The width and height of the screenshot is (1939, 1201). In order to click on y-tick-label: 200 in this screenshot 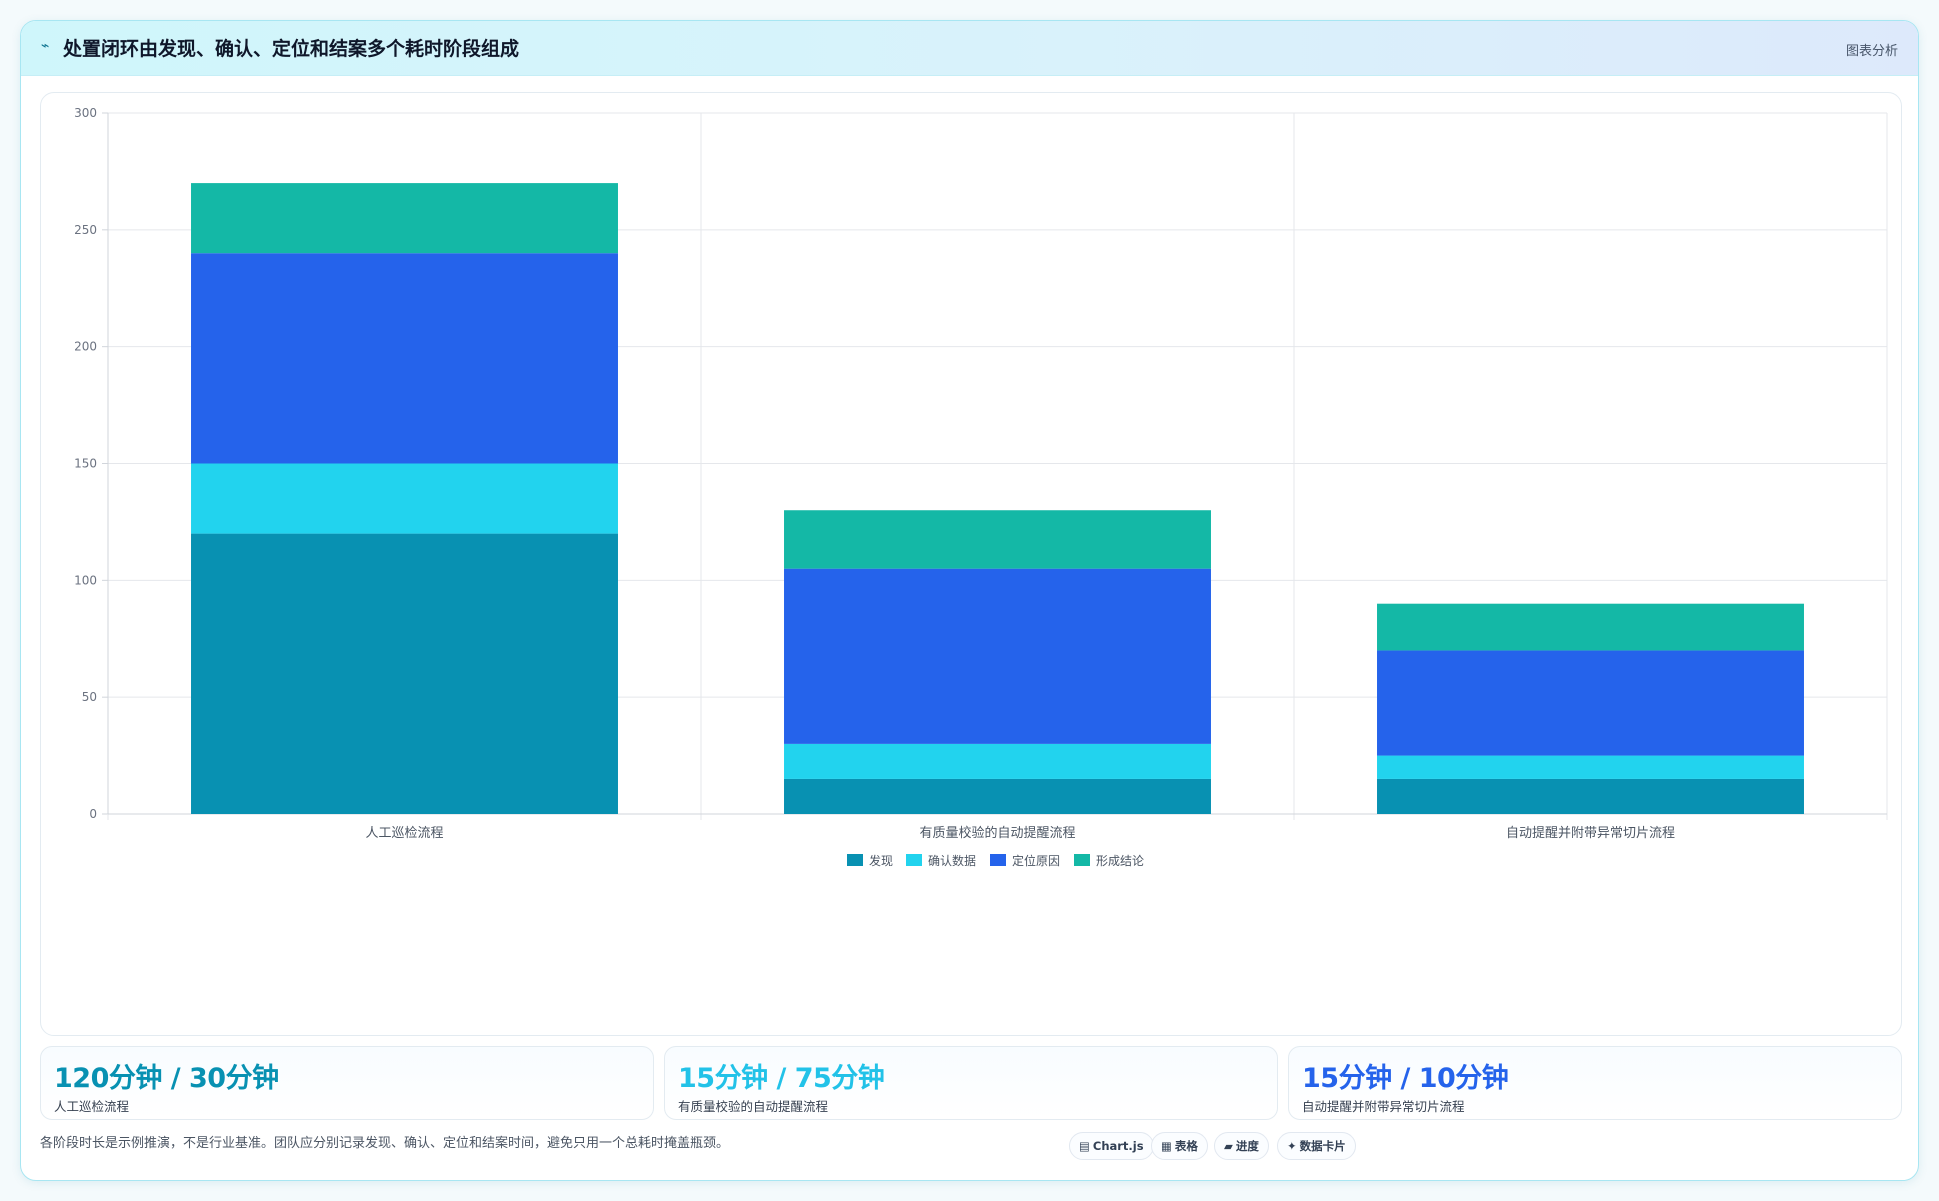, I will do `click(85, 347)`.